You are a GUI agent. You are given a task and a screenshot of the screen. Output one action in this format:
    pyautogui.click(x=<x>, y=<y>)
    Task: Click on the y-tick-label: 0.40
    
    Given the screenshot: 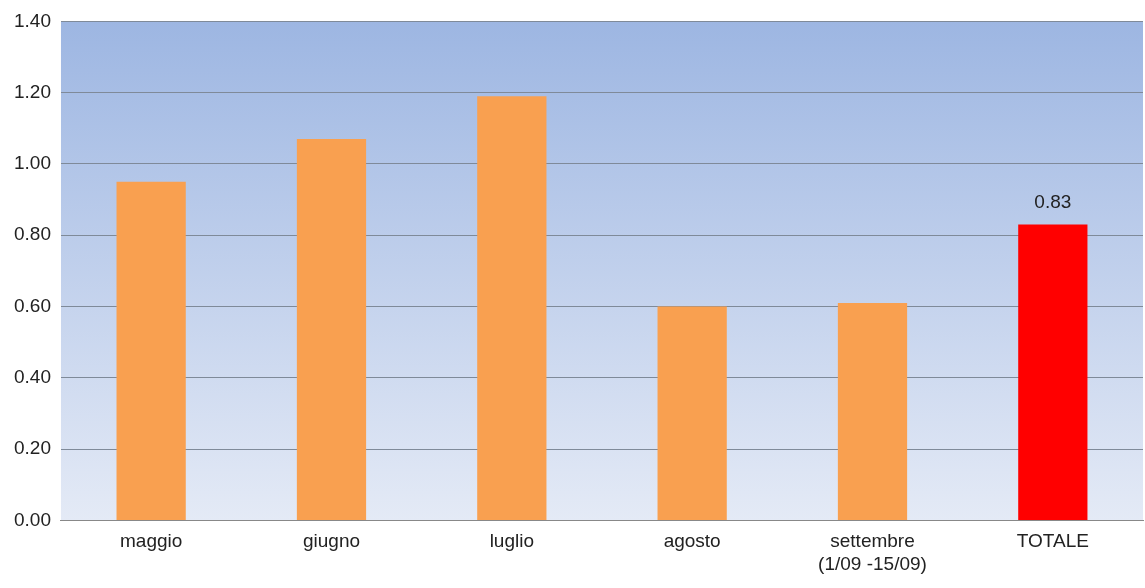 What is the action you would take?
    pyautogui.click(x=32, y=377)
    